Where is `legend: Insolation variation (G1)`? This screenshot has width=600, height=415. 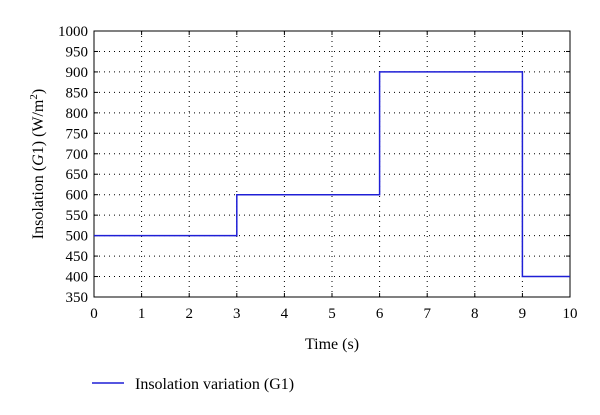
legend: Insolation variation (G1) is located at coordinates (193, 384).